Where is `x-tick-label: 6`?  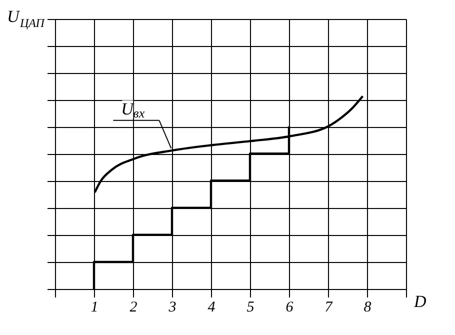
x-tick-label: 6 is located at coordinates (290, 308).